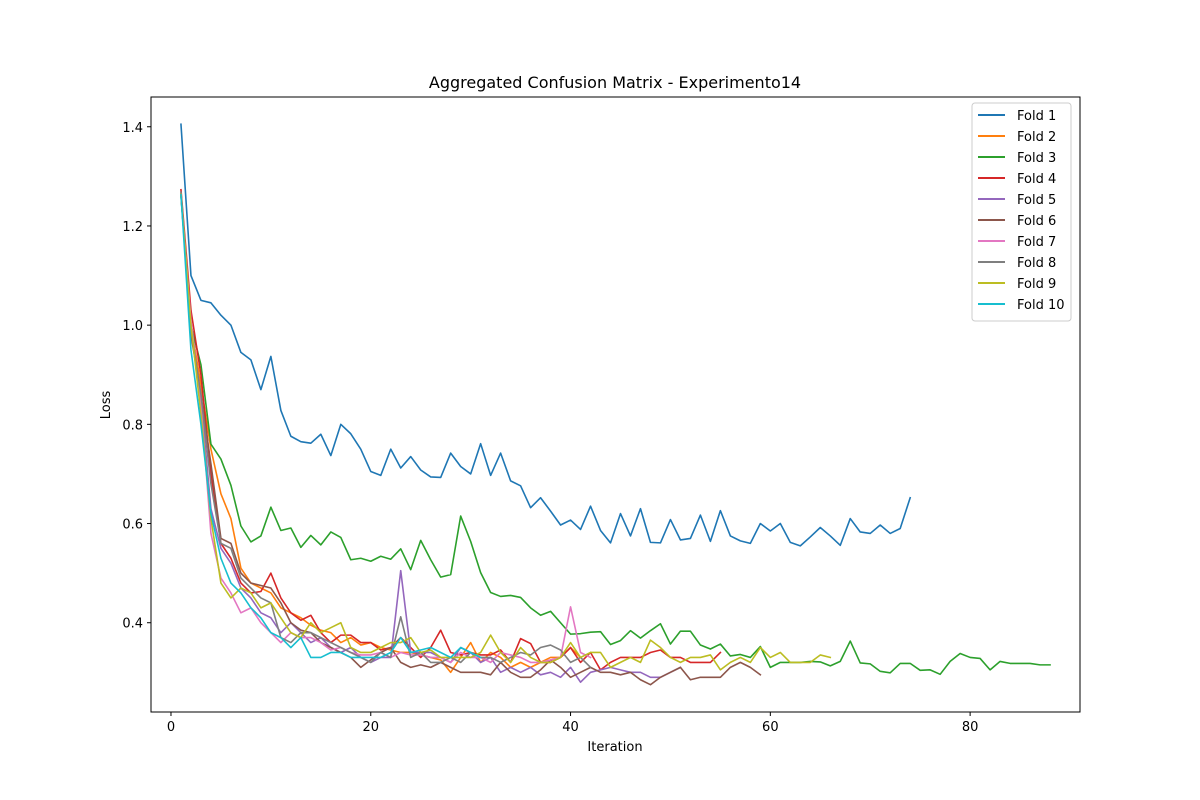  What do you see at coordinates (614, 747) in the screenshot?
I see `x-axis-title: Iteration` at bounding box center [614, 747].